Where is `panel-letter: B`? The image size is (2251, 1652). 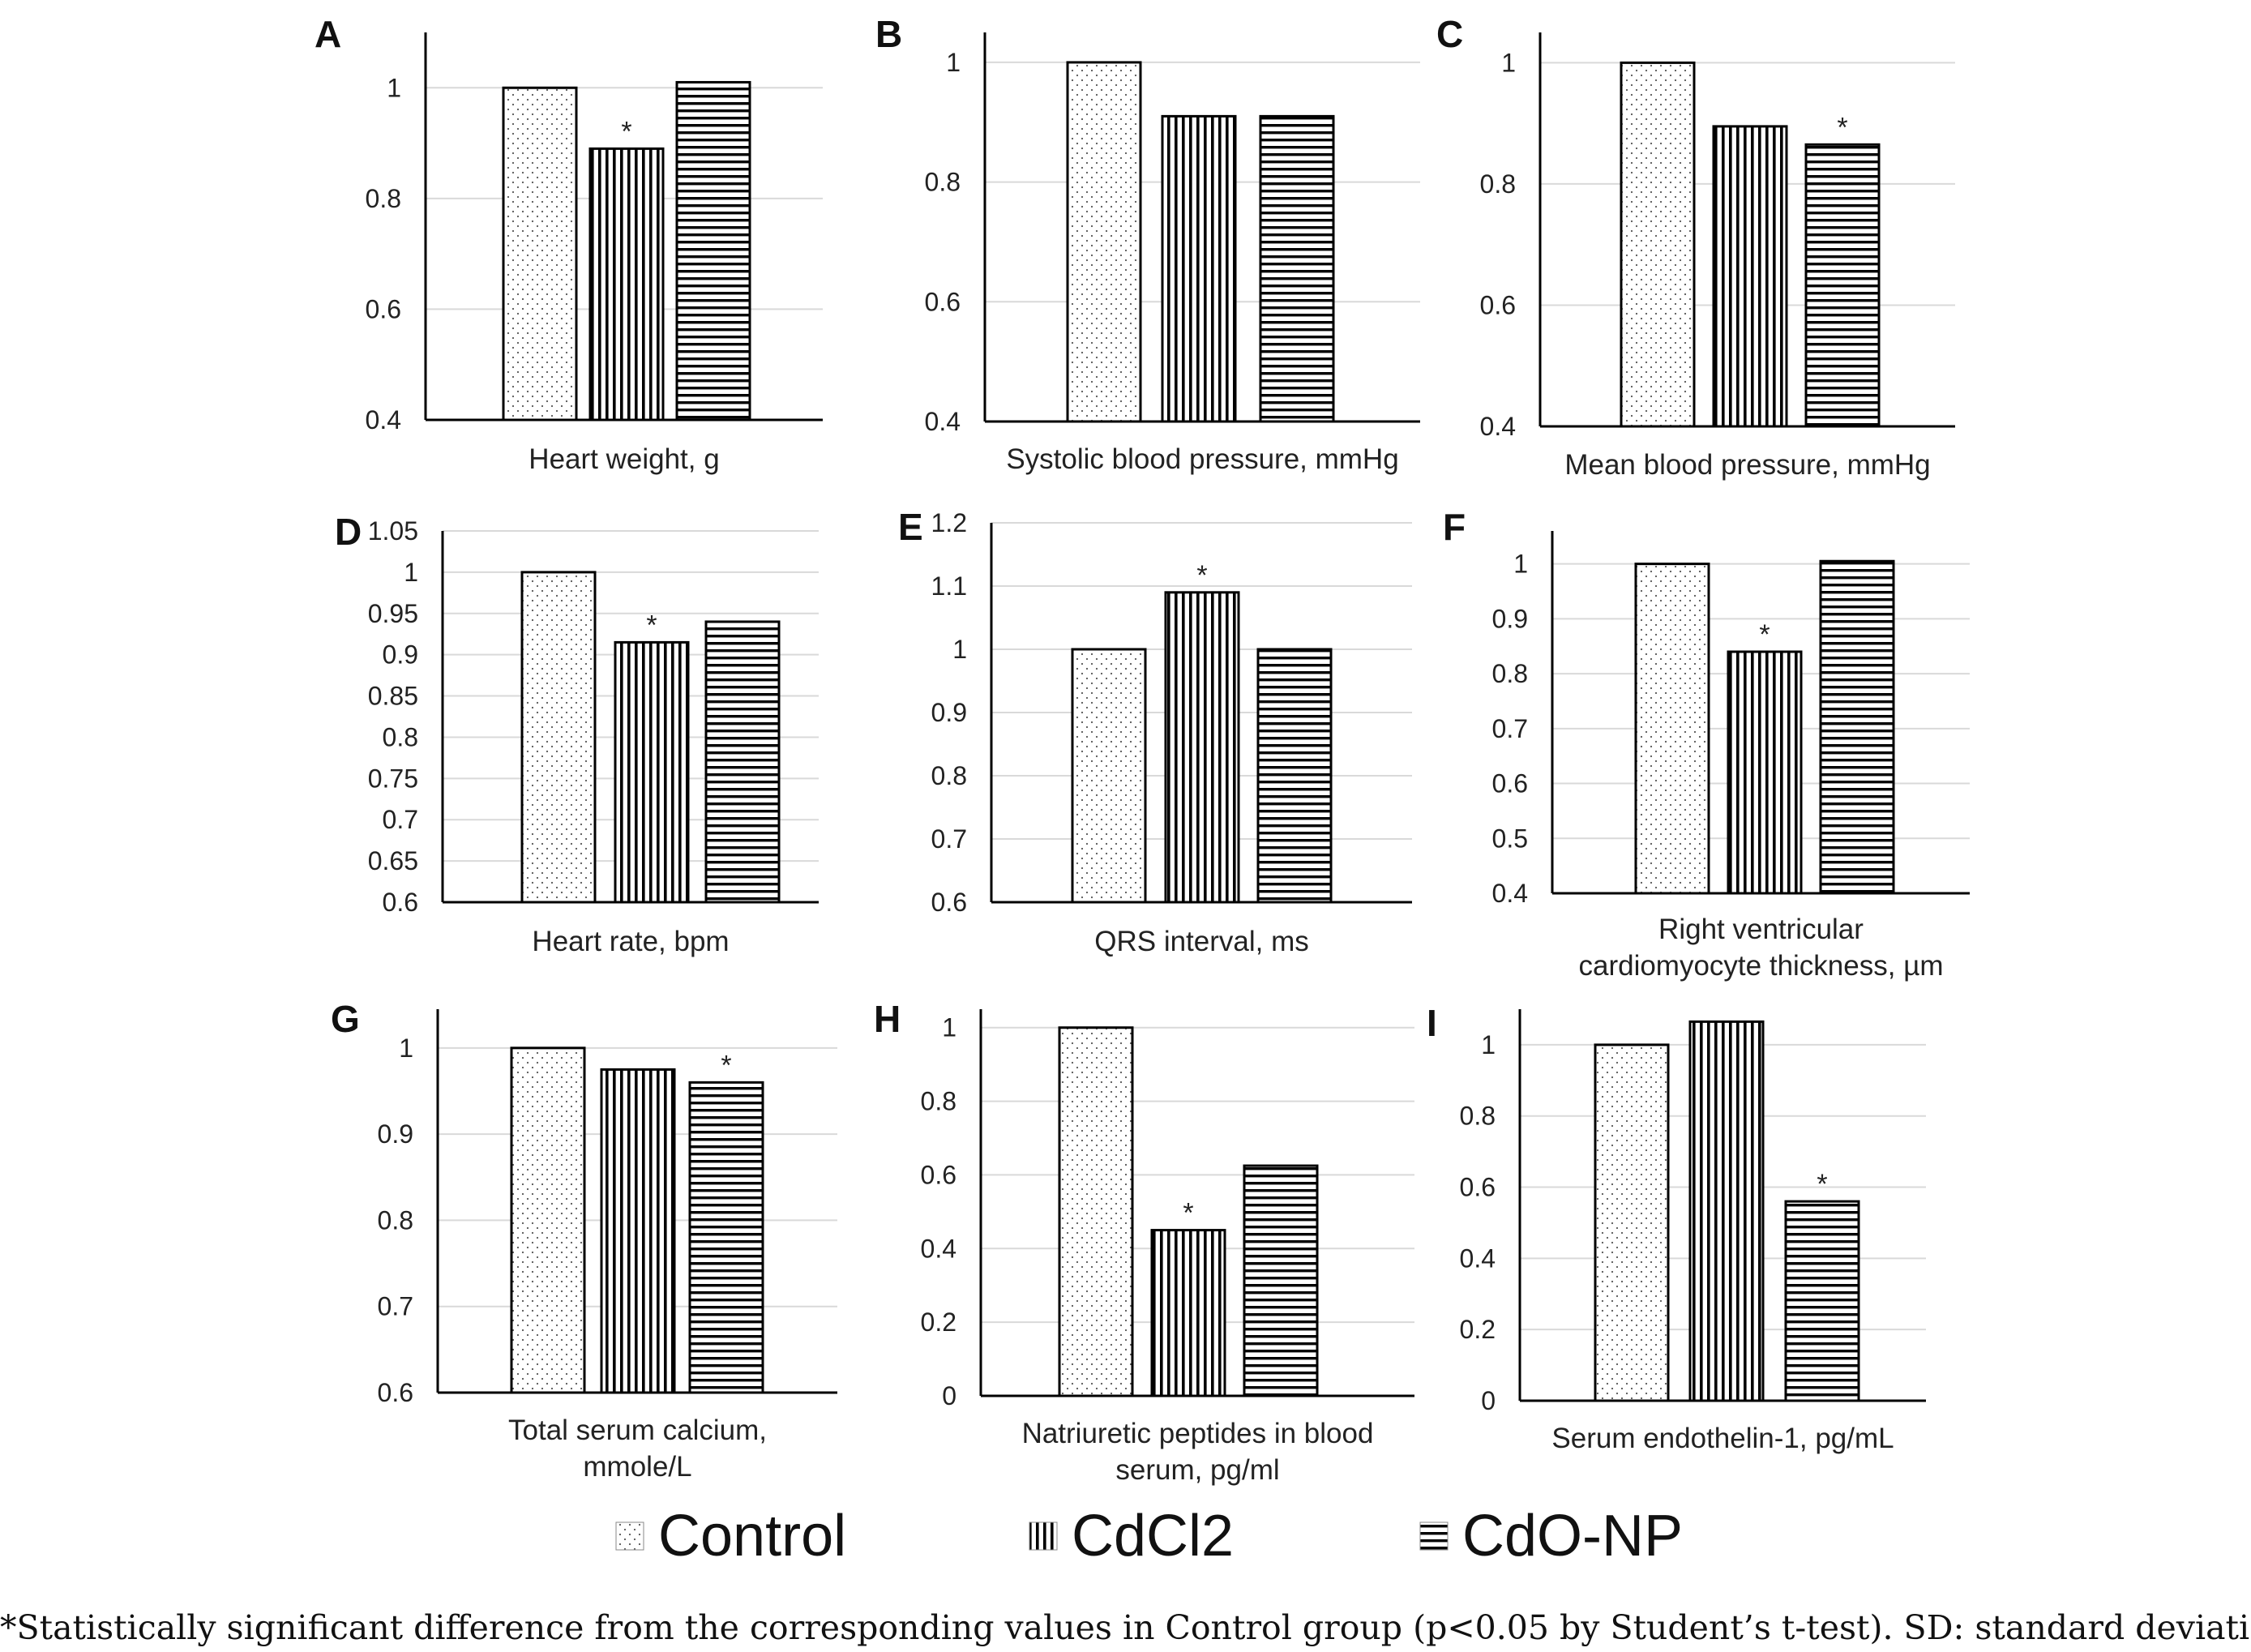
panel-letter: B is located at coordinates (888, 34).